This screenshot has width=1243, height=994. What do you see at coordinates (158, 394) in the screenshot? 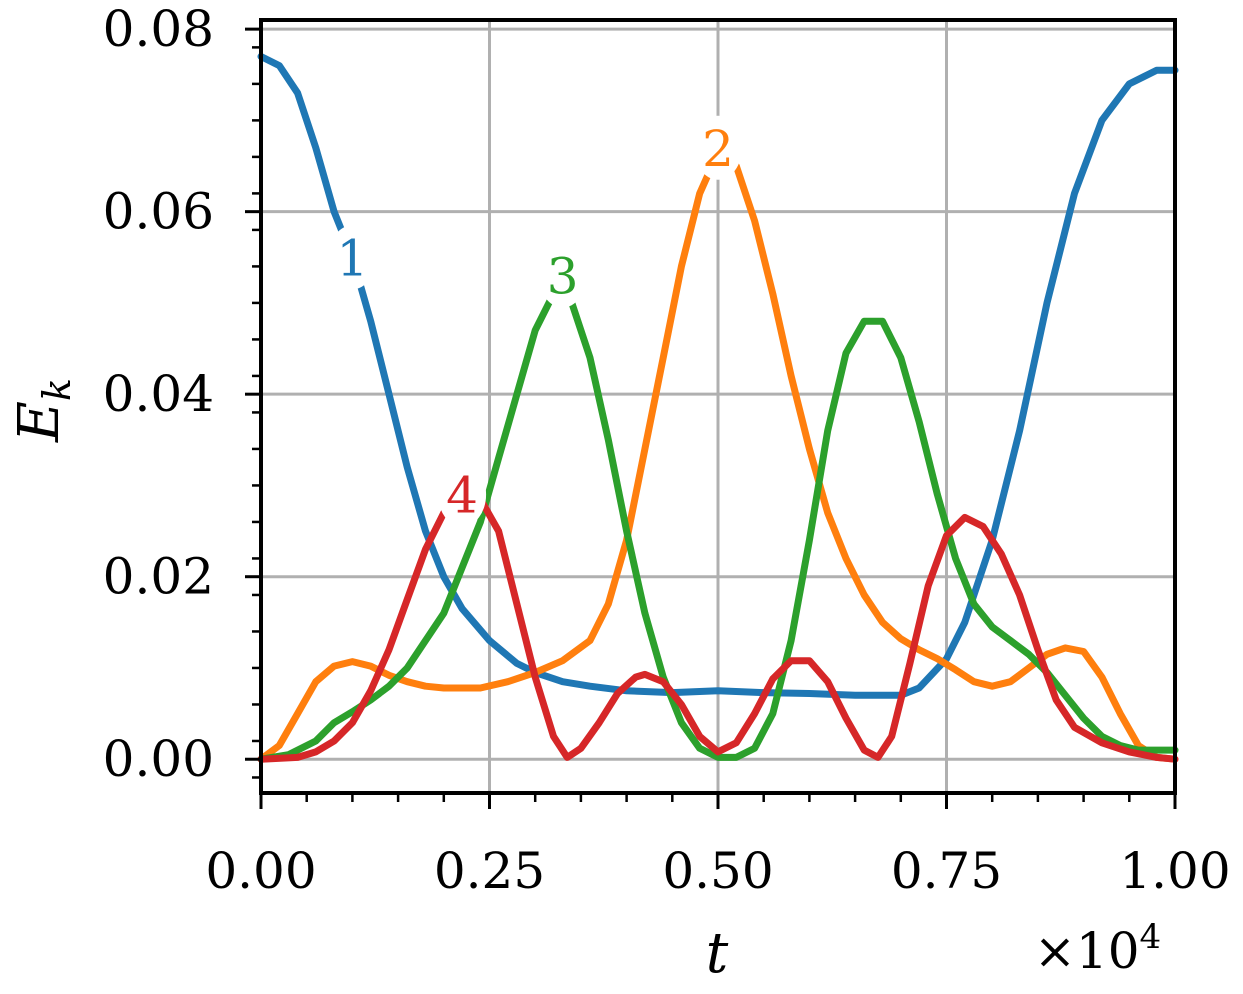
I see `y-tick-label-2: 0.04` at bounding box center [158, 394].